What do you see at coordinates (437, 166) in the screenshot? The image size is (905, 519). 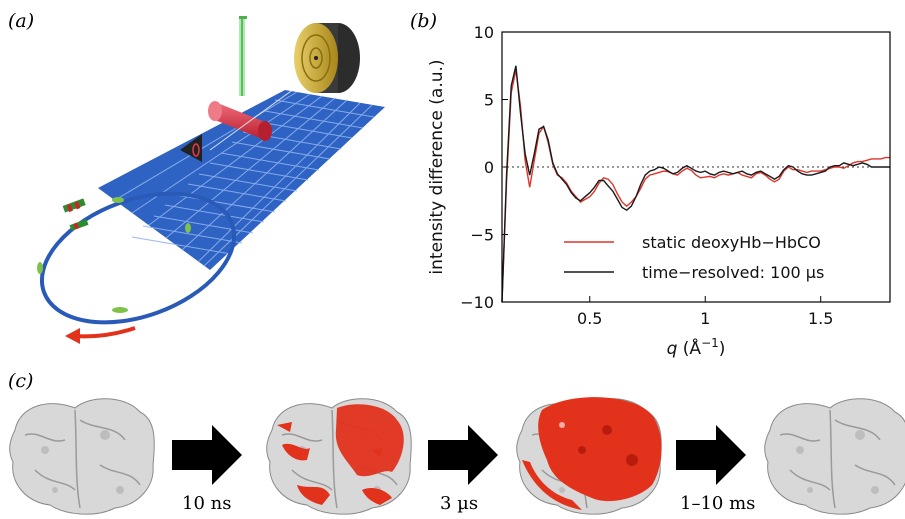 I see `y-axis-label: intensity difference (a.u.)` at bounding box center [437, 166].